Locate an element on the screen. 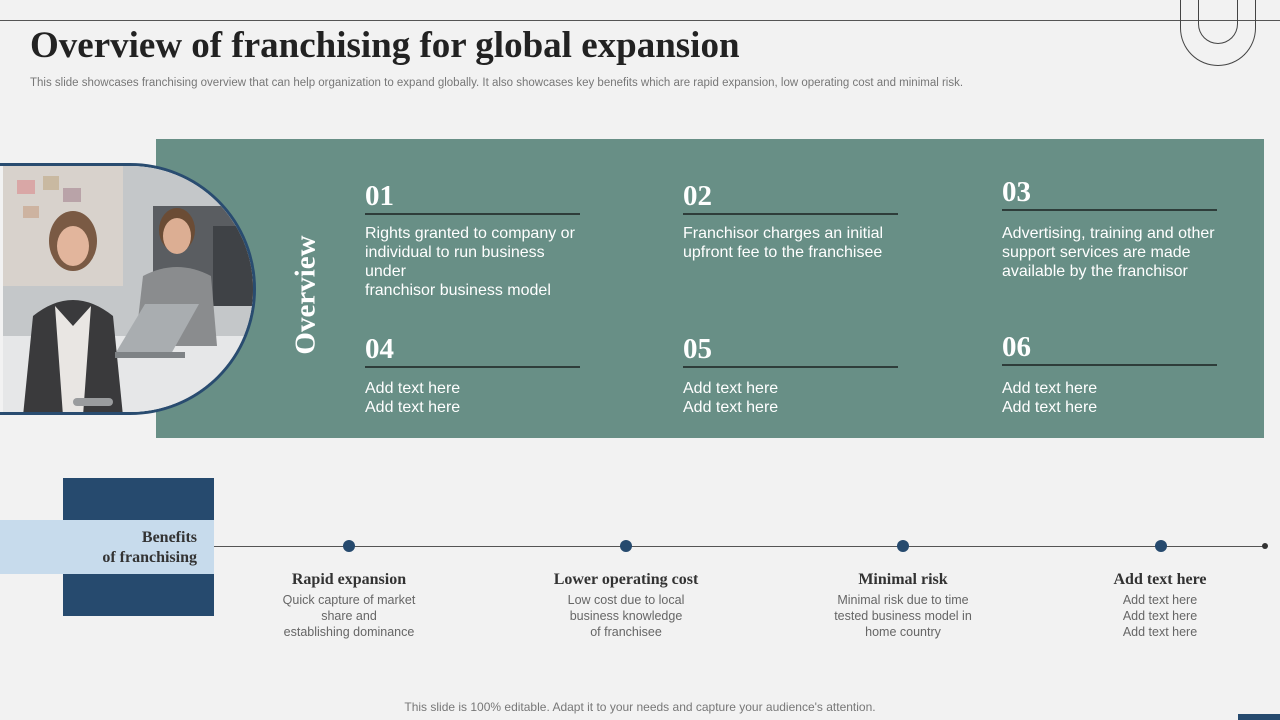 This screenshot has height=720, width=1280. timeline-line is located at coordinates (739, 546).